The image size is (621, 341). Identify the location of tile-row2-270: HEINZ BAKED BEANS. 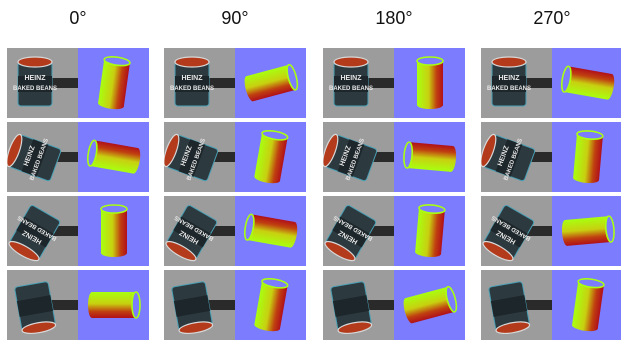
(551, 157).